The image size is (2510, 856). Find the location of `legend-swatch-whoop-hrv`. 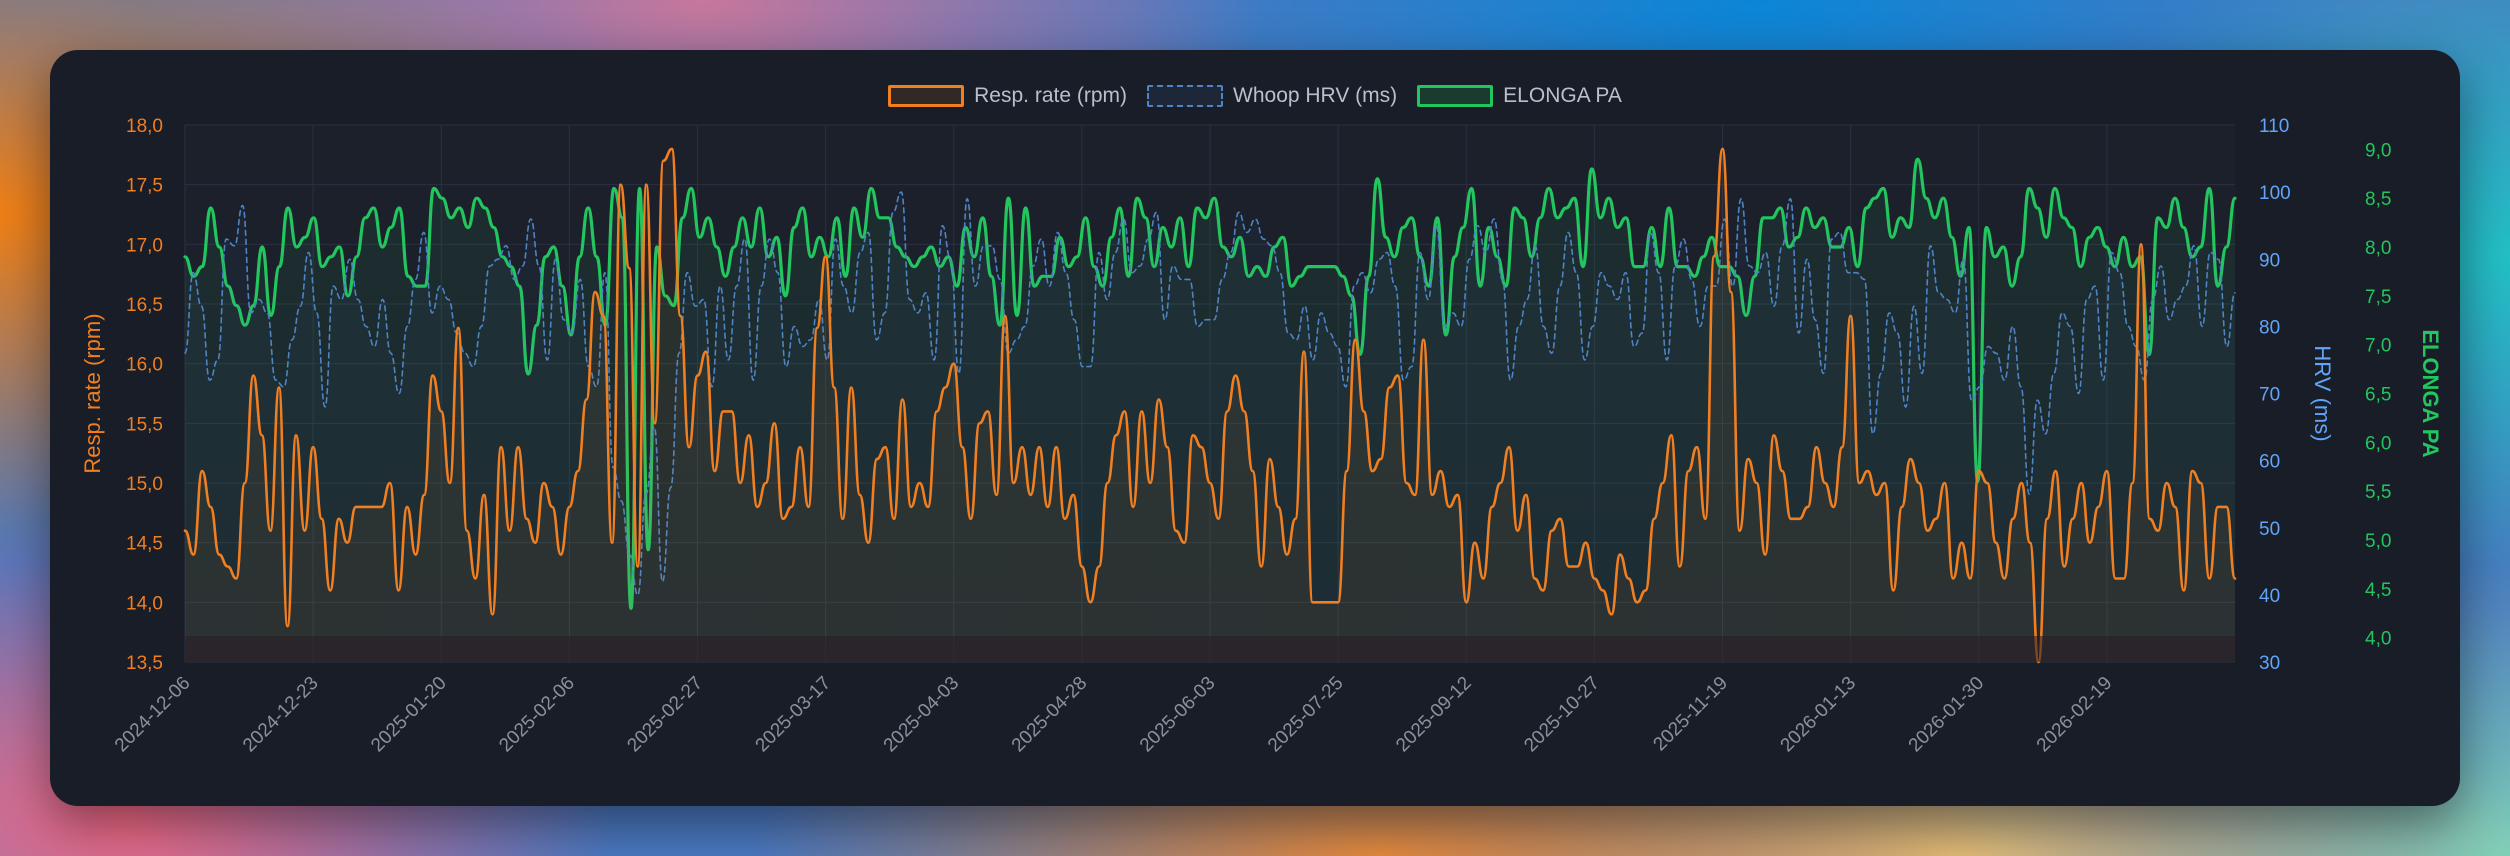

legend-swatch-whoop-hrv is located at coordinates (1185, 96).